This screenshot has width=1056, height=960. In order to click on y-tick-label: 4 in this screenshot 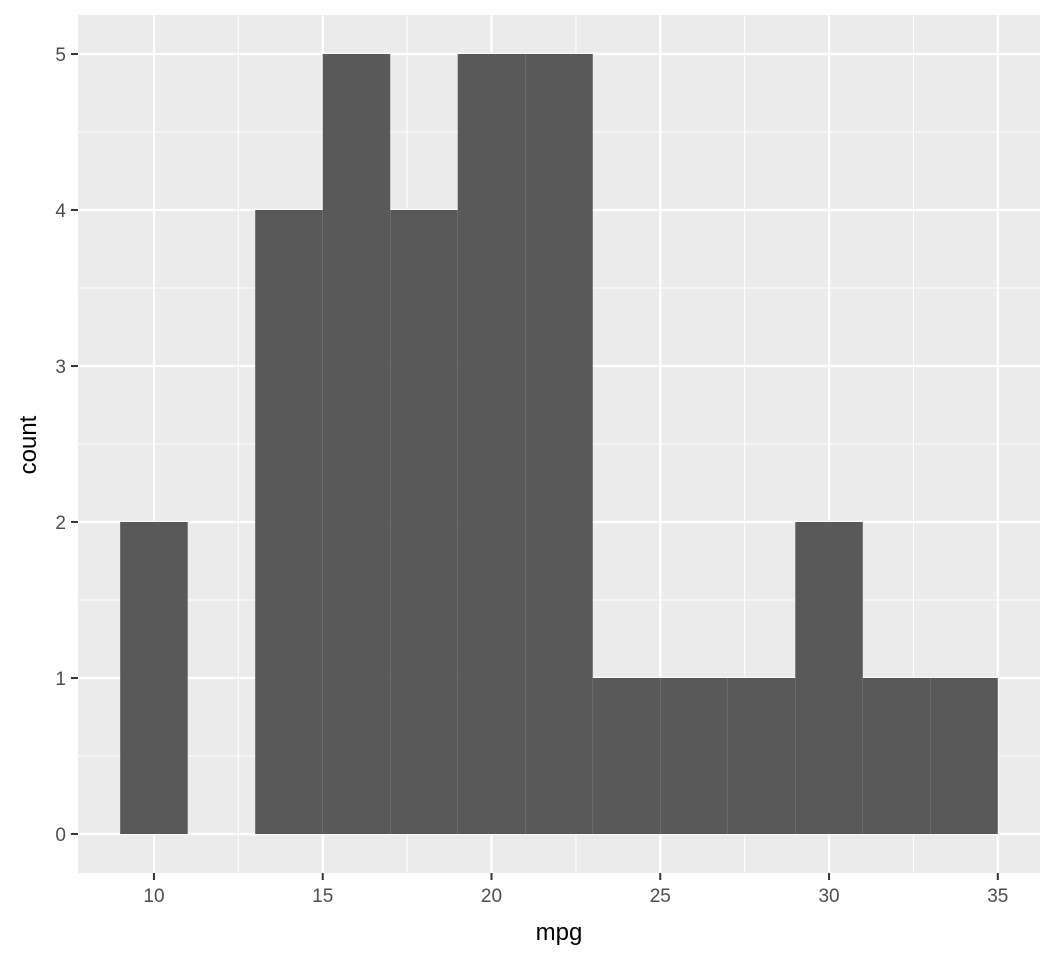, I will do `click(60, 211)`.